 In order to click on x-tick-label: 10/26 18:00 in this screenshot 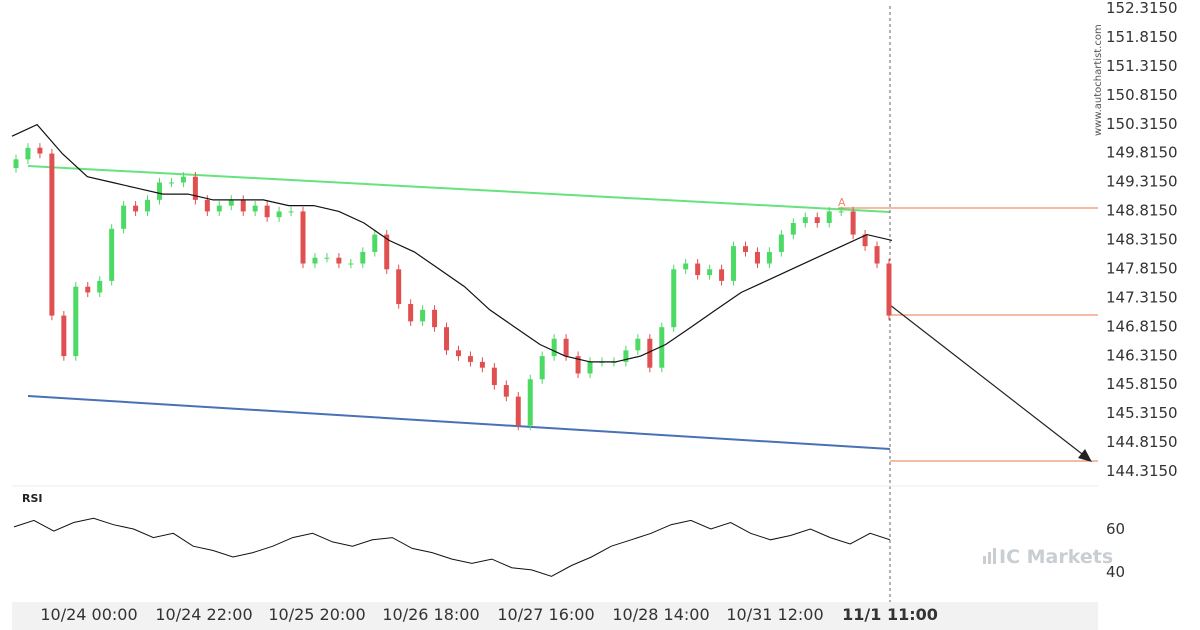, I will do `click(430, 614)`.